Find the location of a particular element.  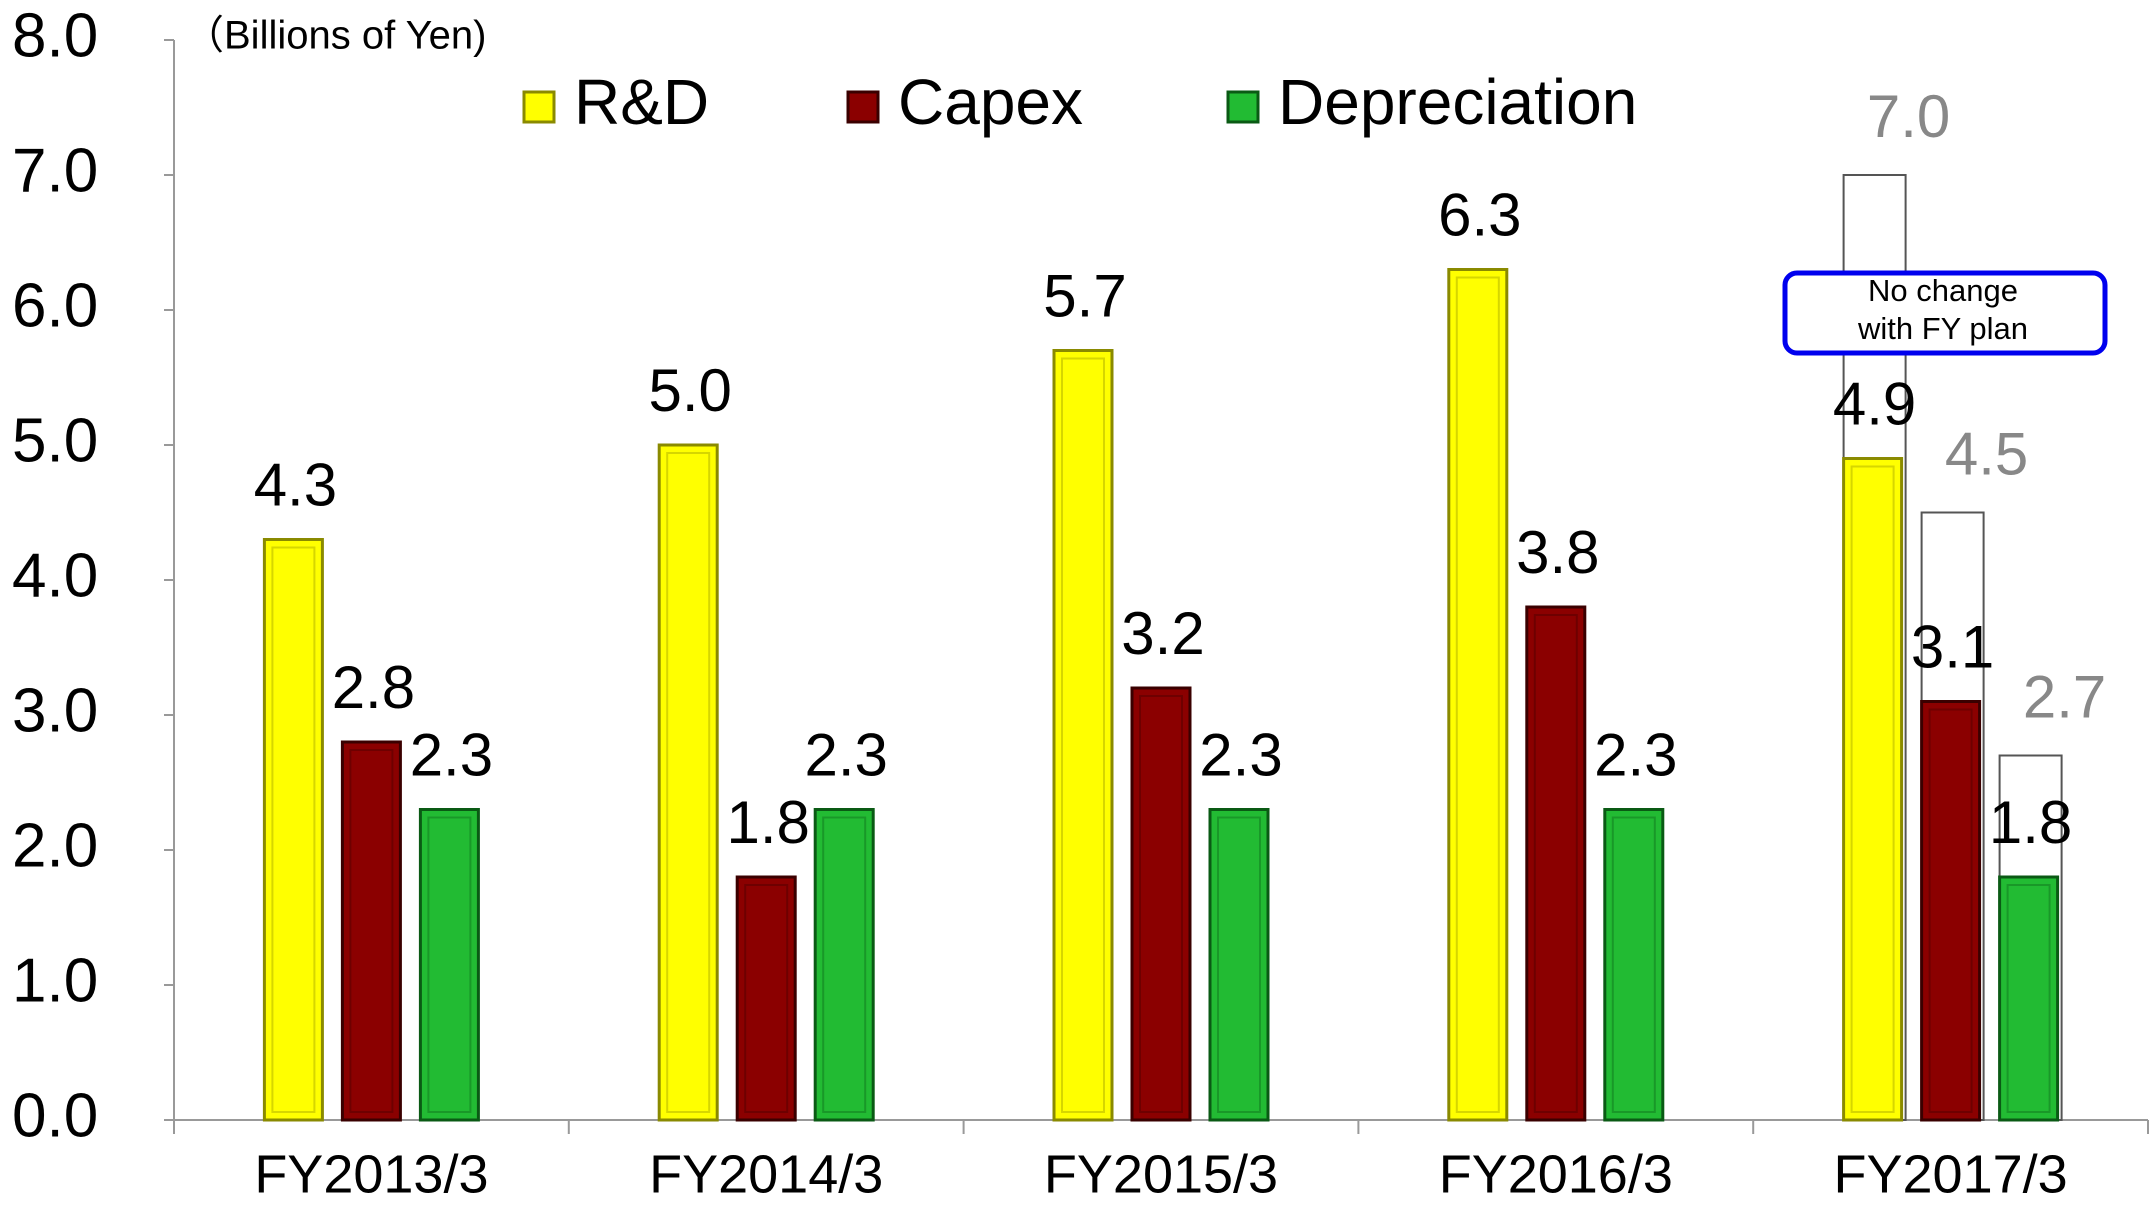

unit-label: （Billions of Yen) is located at coordinates (335, 36).